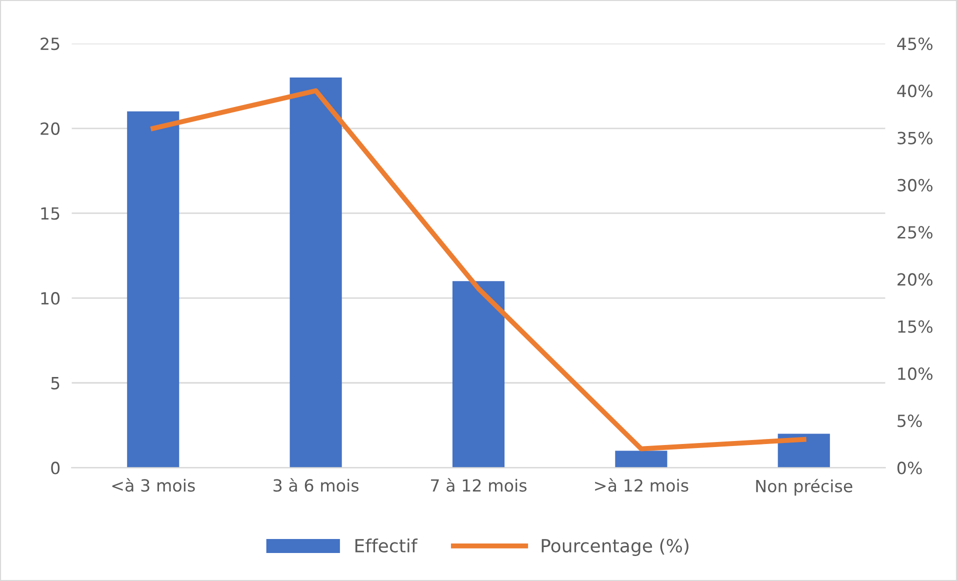  I want to click on y-tick-label: 15, so click(50, 213).